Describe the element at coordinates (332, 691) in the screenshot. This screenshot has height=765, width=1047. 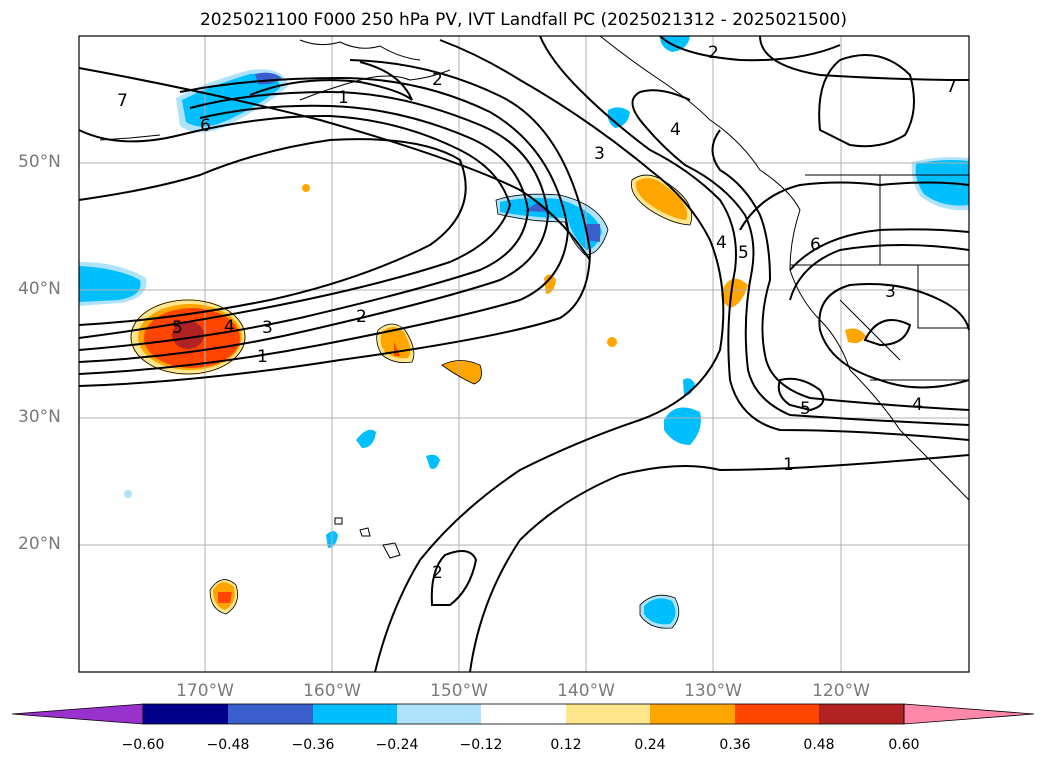
I see `lon-label: 160°W` at that location.